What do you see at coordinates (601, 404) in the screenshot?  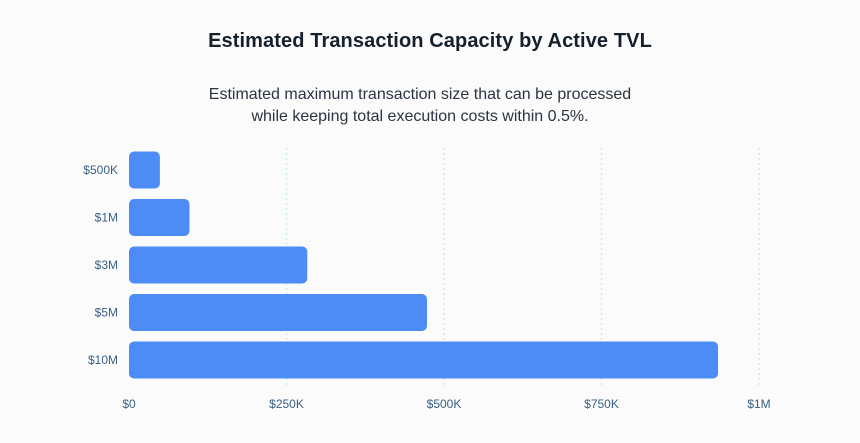 I see `x-tick-label: $750K` at bounding box center [601, 404].